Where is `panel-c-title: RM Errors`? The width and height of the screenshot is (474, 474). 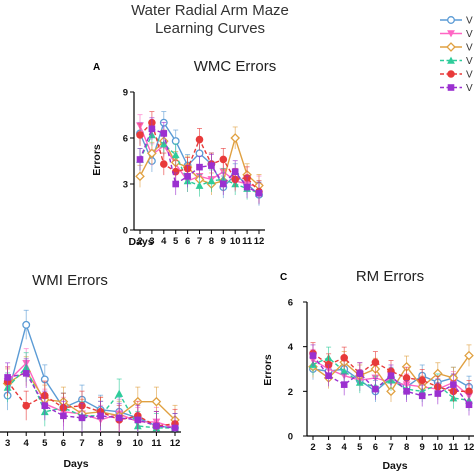
panel-c-title: RM Errors is located at coordinates (390, 276).